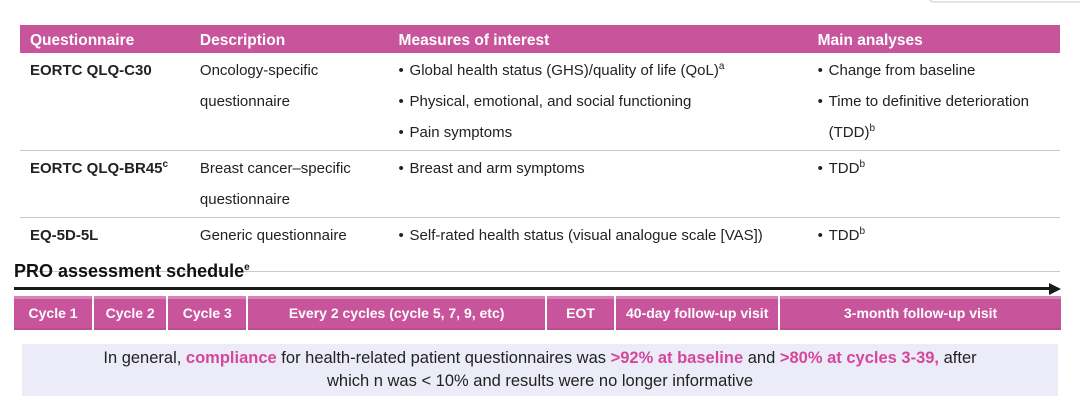  What do you see at coordinates (96, 168) in the screenshot?
I see `questionnaire-name-text: EORTC QLQ-BR45` at bounding box center [96, 168].